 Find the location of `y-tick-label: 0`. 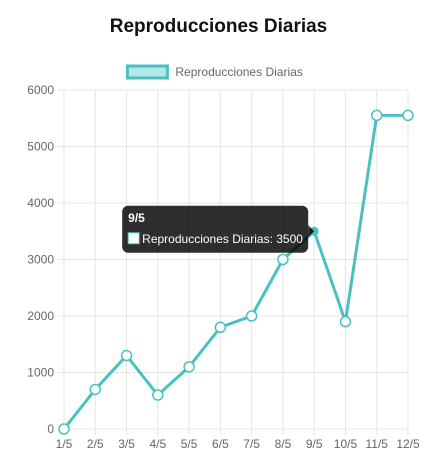

y-tick-label: 0 is located at coordinates (50, 429).